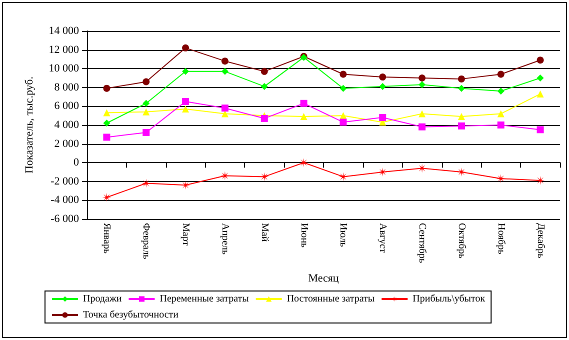 The width and height of the screenshot is (569, 340). I want to click on legend-label: Продажи, so click(102, 299).